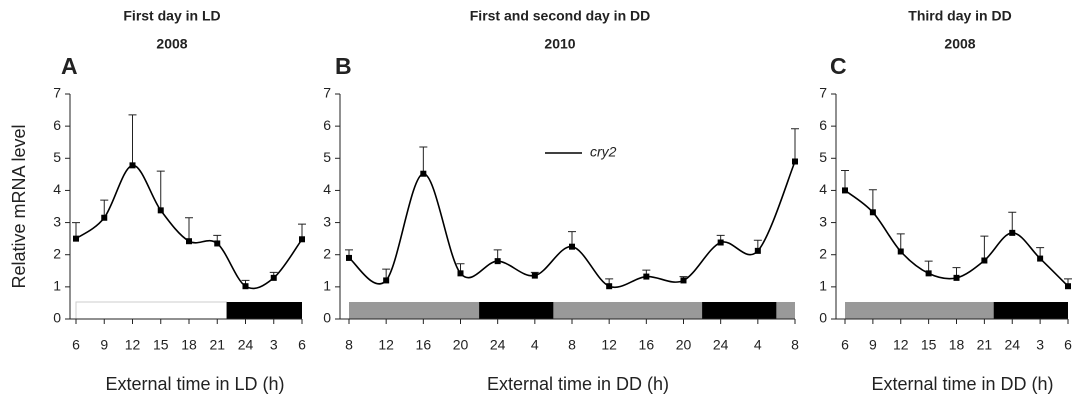 This screenshot has height=406, width=1078. I want to click on panel-label: C, so click(838, 66).